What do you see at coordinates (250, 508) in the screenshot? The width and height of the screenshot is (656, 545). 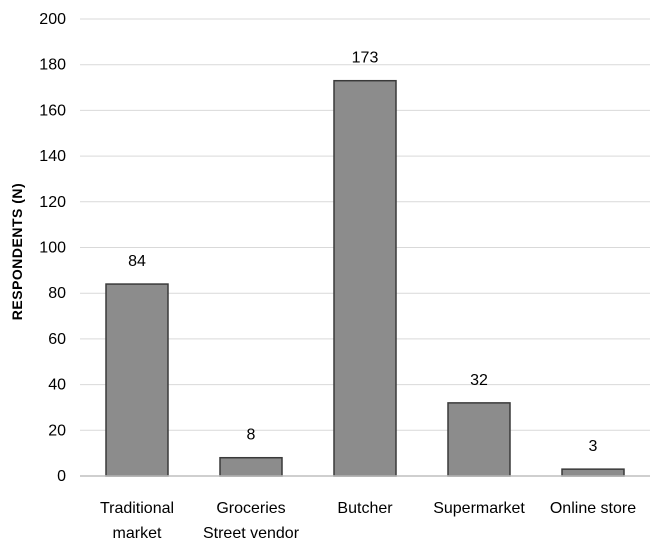 I see `x-category-label: Groceries` at bounding box center [250, 508].